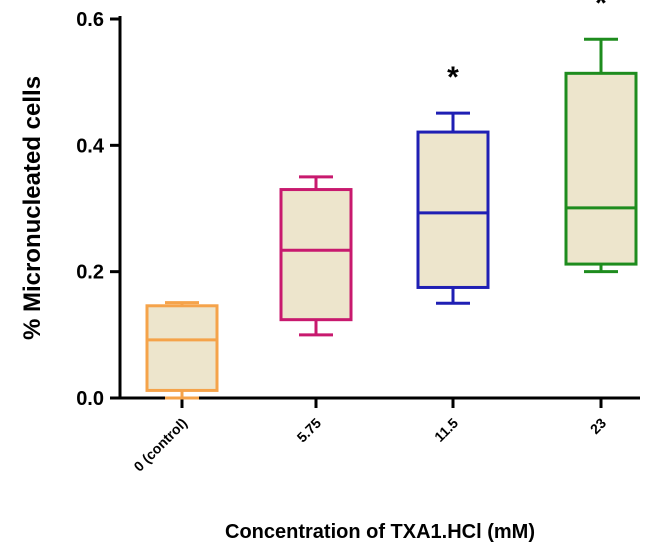 The height and width of the screenshot is (548, 654). What do you see at coordinates (90, 399) in the screenshot?
I see `y-tick-label: 0.0` at bounding box center [90, 399].